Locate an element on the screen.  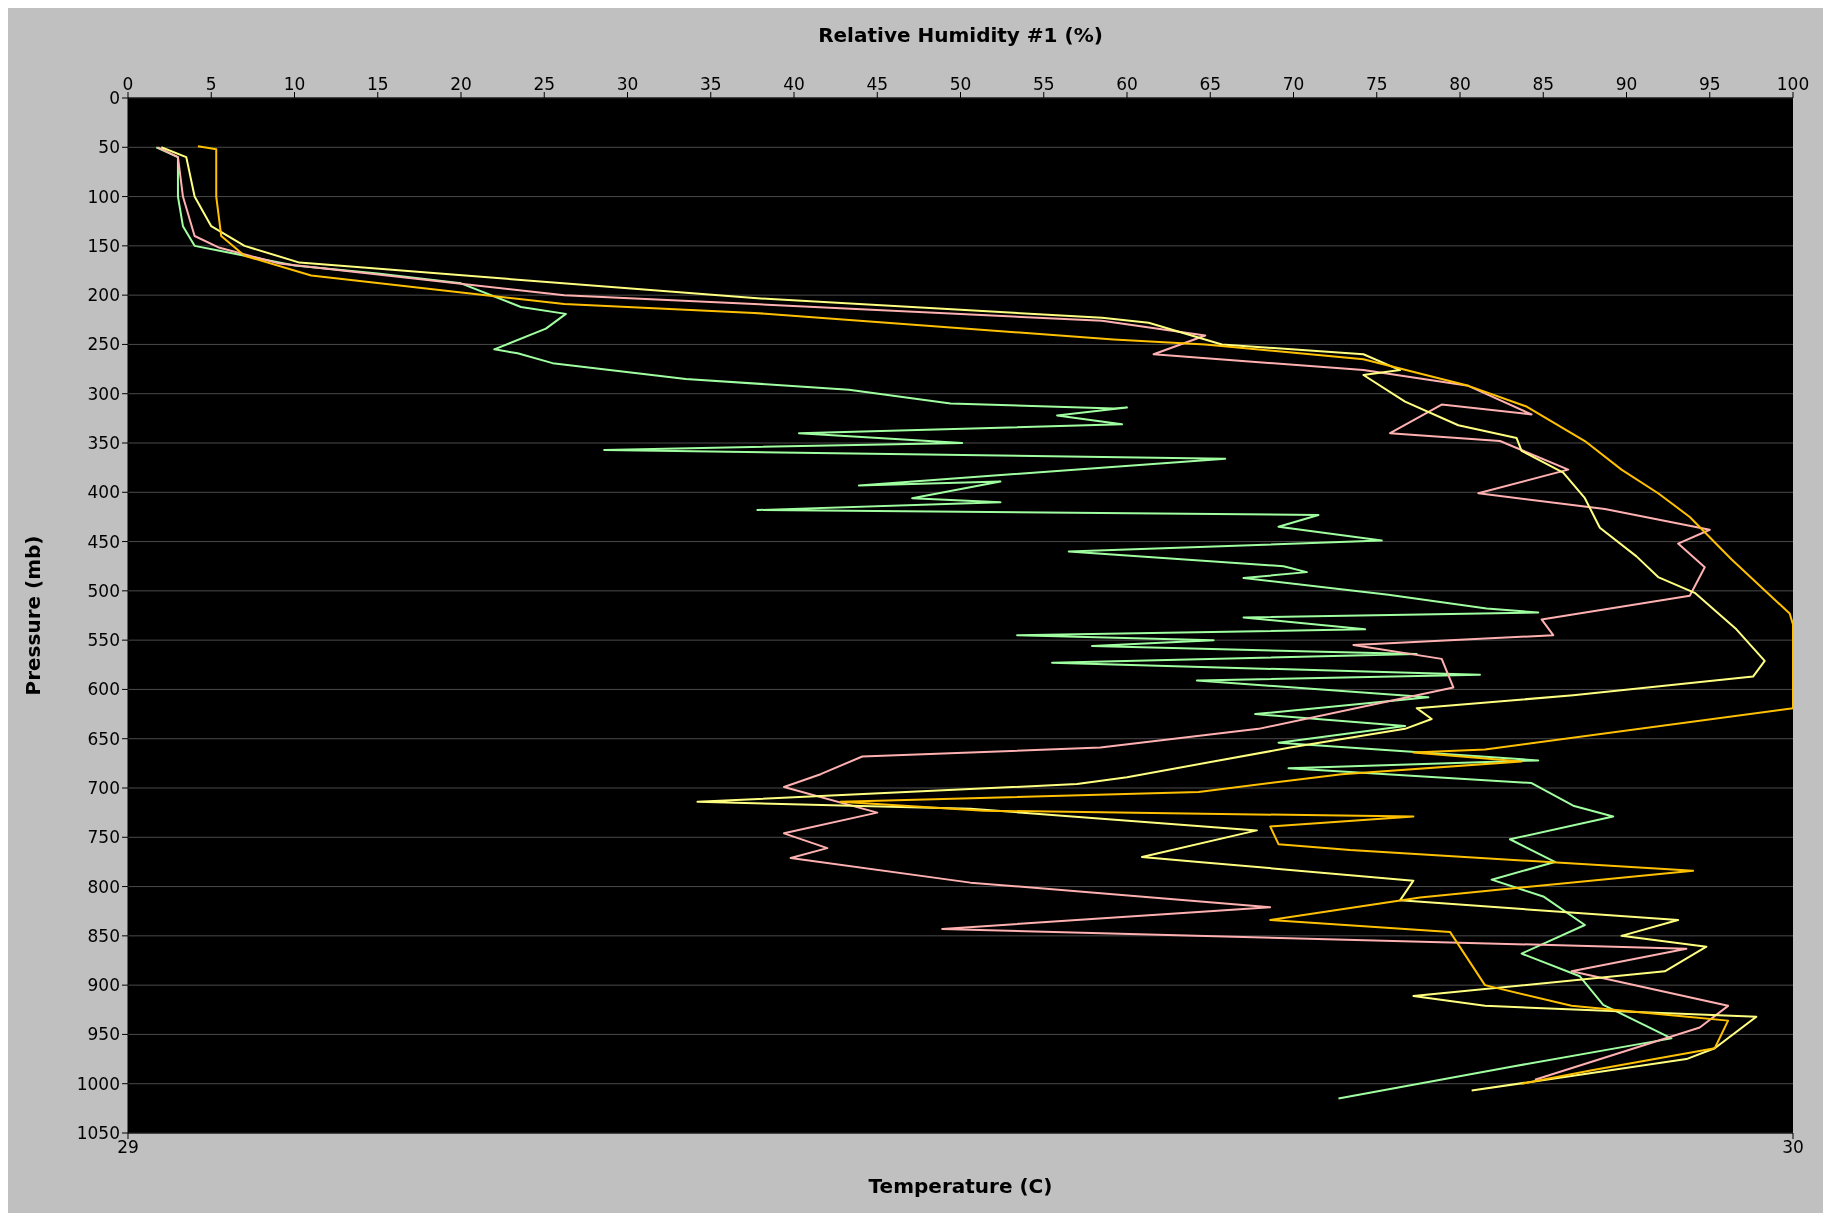
x2-tick-label: 70 is located at coordinates (1293, 84).